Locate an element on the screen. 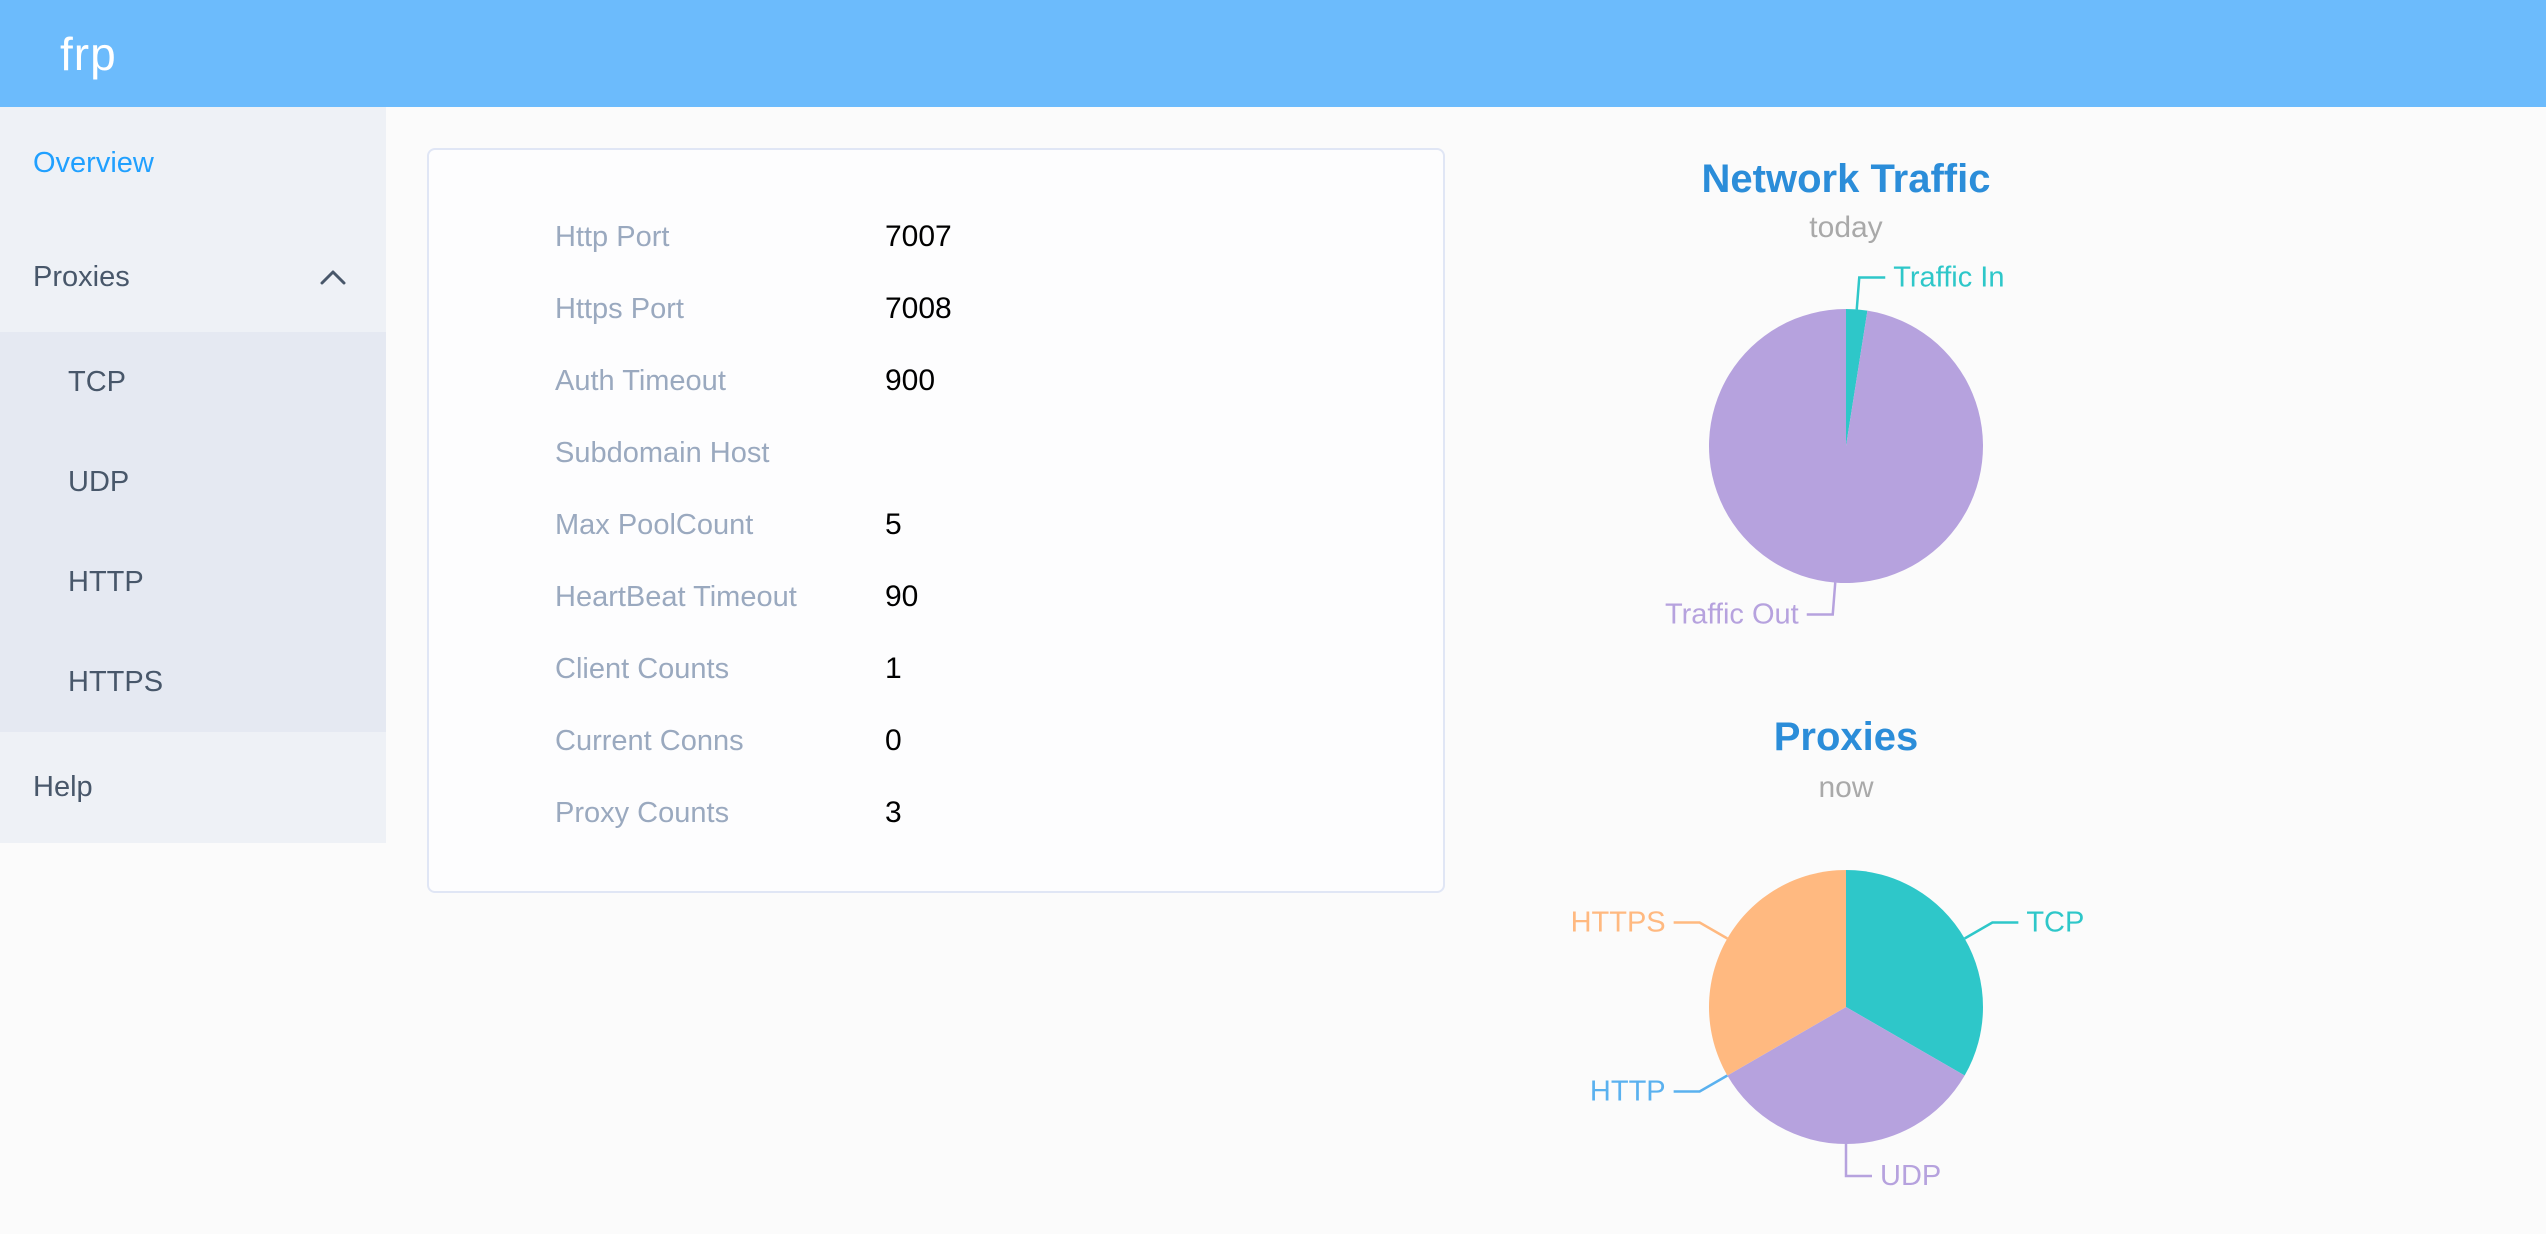  info-label: Proxy Counts is located at coordinates (642, 812).